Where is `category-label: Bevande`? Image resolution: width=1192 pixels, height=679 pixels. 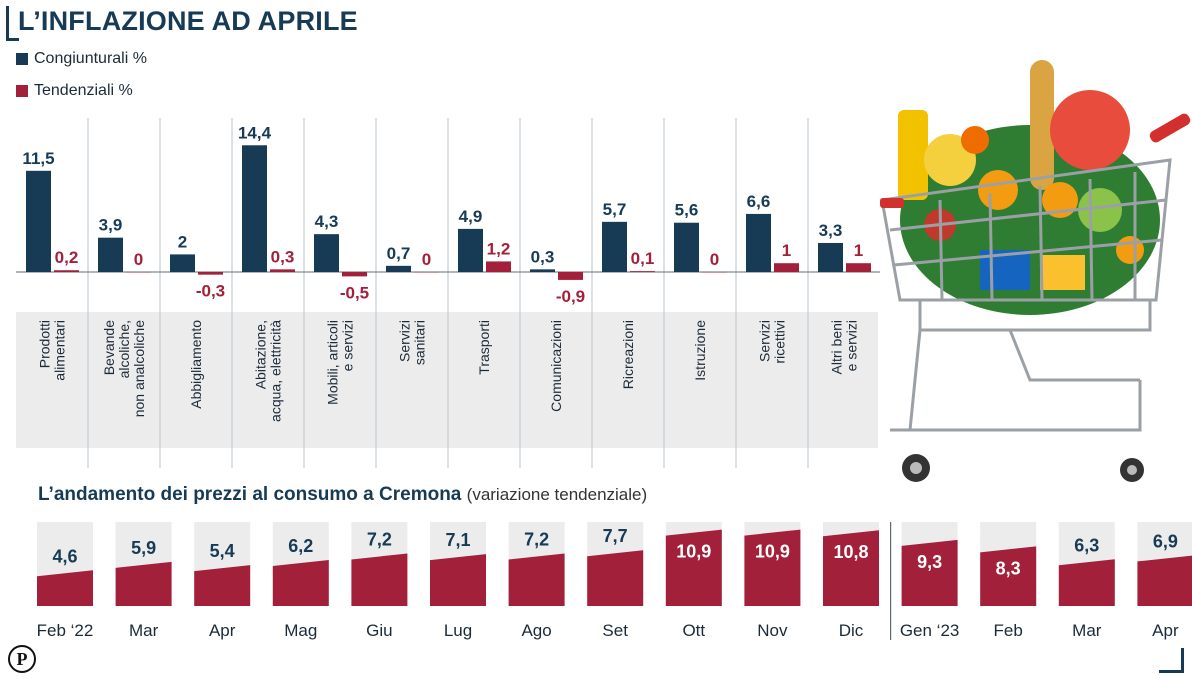
category-label: Bevande is located at coordinates (109, 347).